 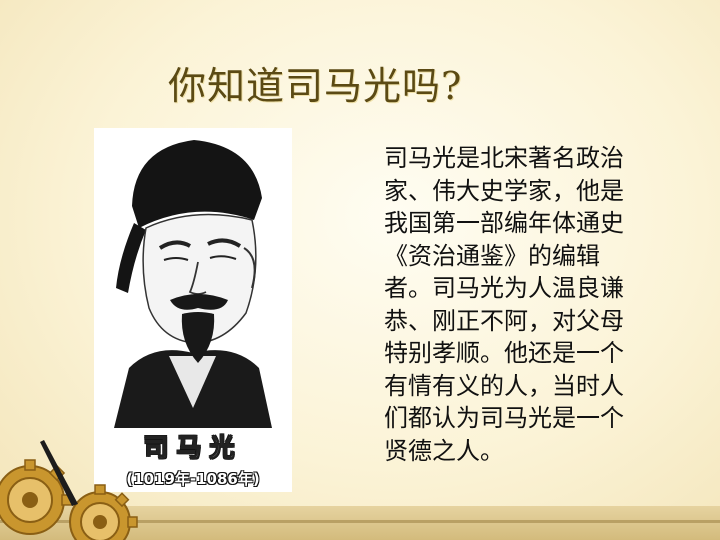 What do you see at coordinates (504, 190) in the screenshot?
I see `body-line: 家、伟大史学家，他是` at bounding box center [504, 190].